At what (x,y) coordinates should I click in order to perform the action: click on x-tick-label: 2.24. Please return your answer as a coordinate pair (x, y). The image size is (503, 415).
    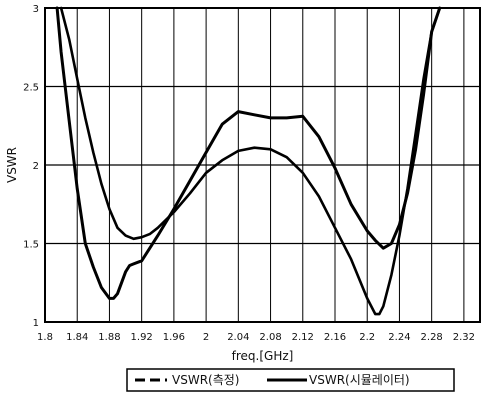
    Looking at the image, I should click on (399, 337).